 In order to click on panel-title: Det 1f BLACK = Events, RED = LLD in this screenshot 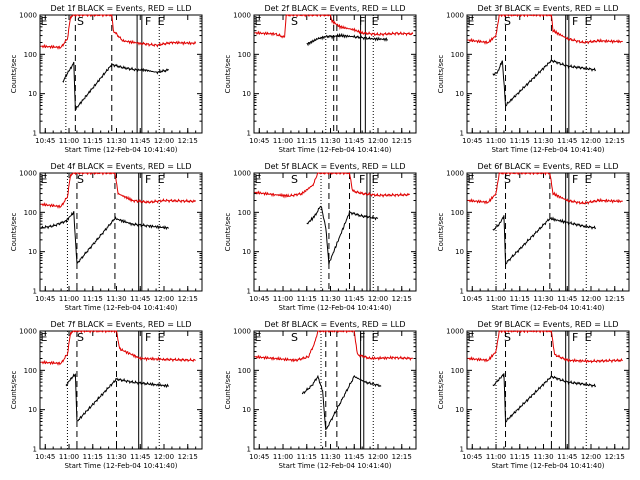, I will do `click(120, 8)`.